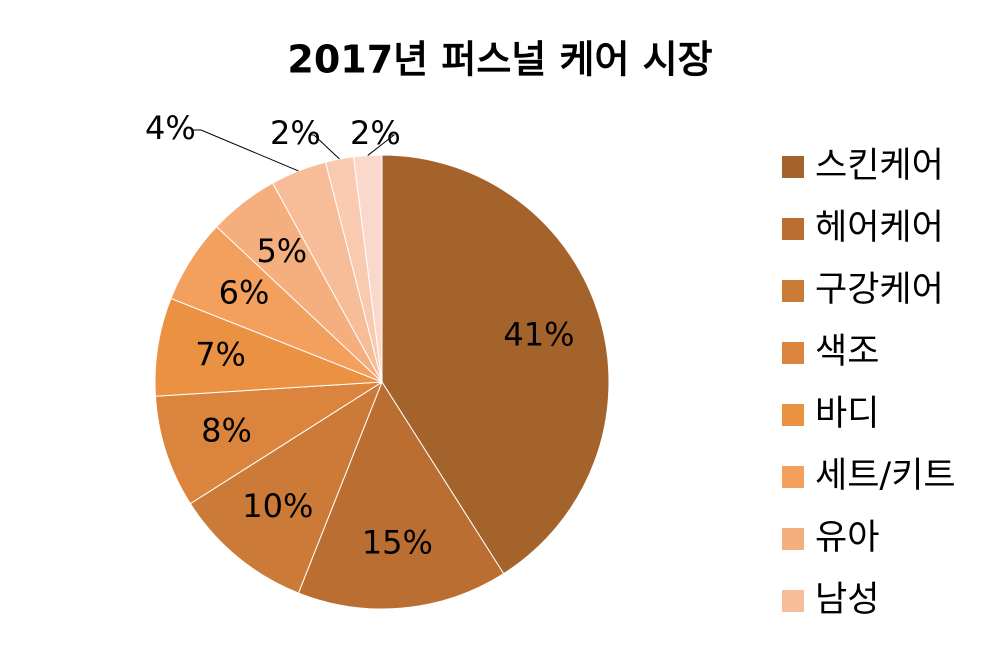 The image size is (1000, 667). I want to click on legend-label: 색조, so click(847, 352).